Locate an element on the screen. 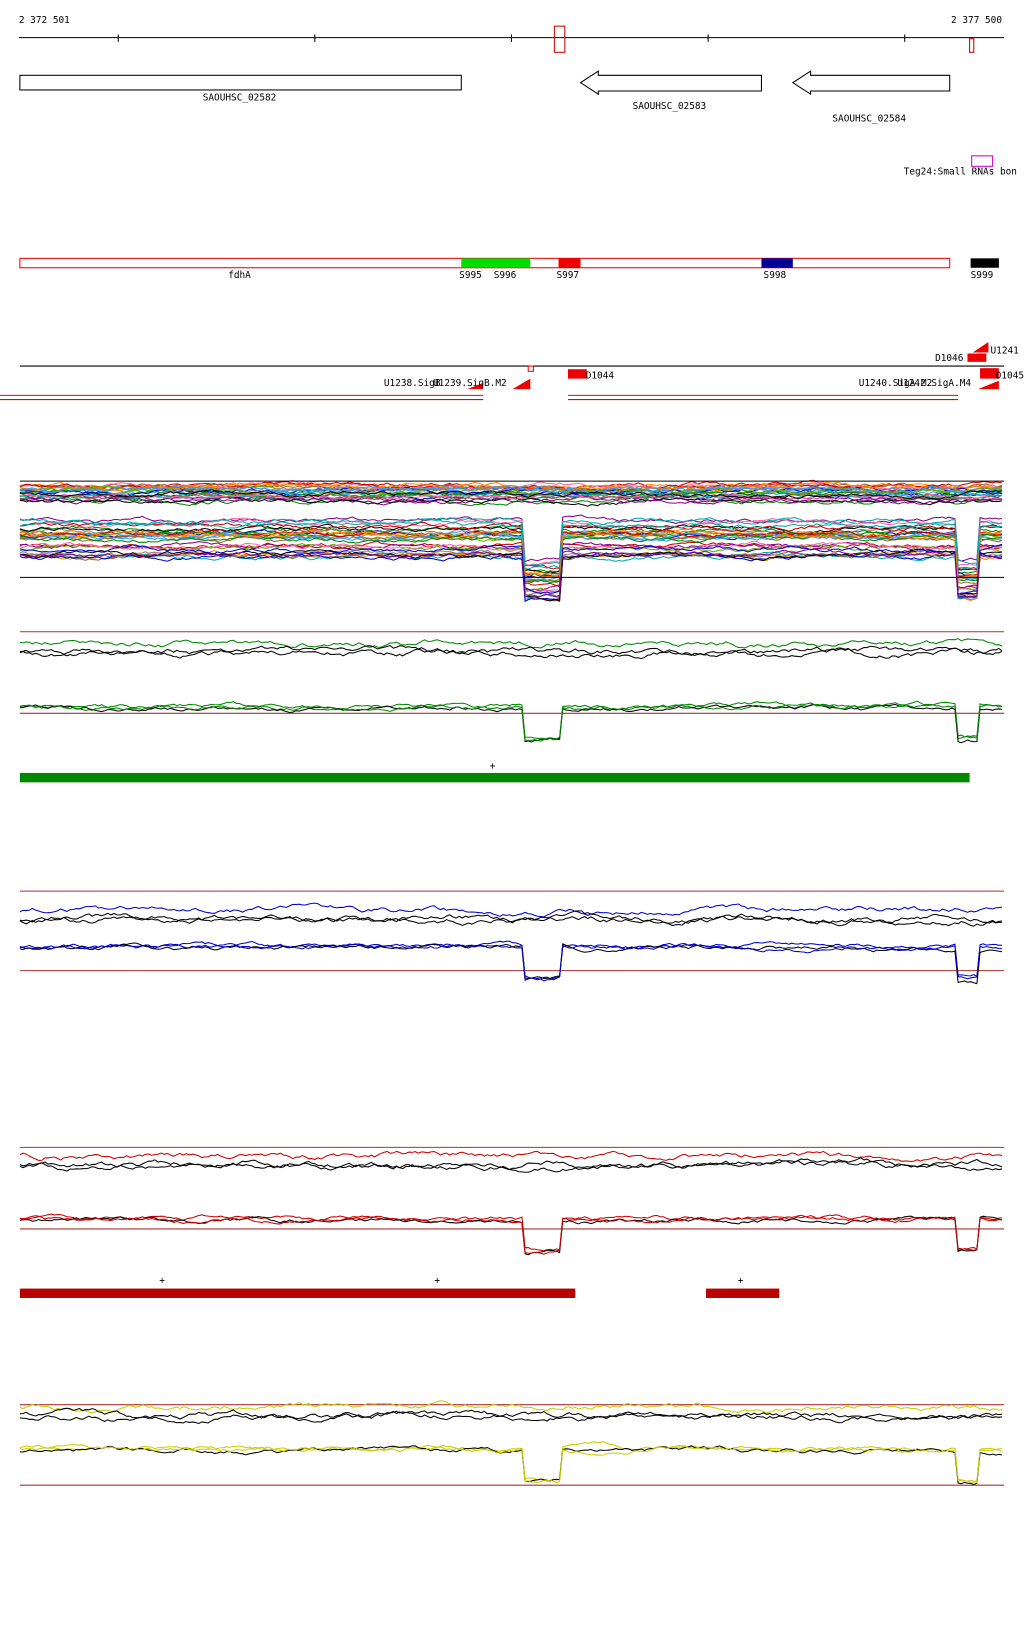 The width and height of the screenshot is (1024, 1640). feature-label: S999 is located at coordinates (982, 275).